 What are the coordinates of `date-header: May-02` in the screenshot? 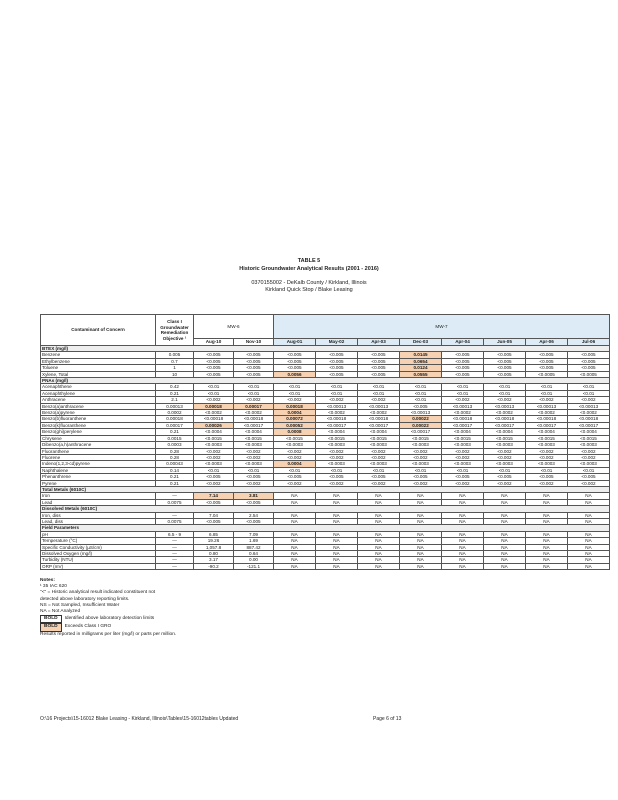 It's located at (336, 342).